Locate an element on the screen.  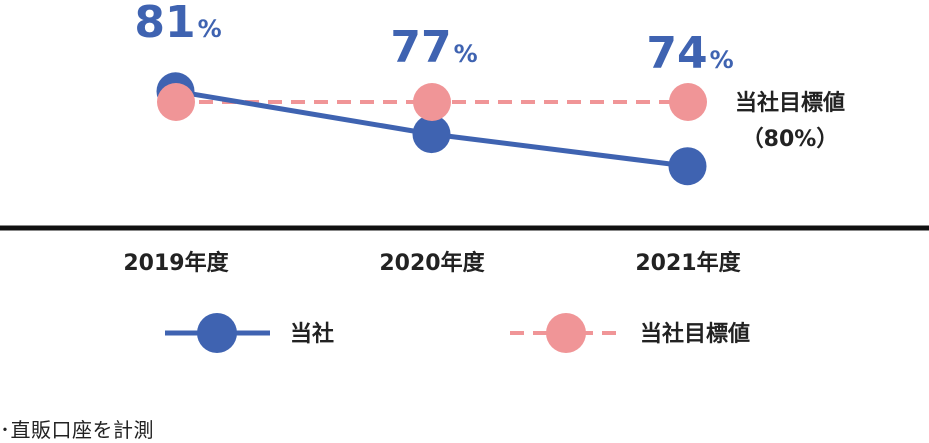
data-label: 81% is located at coordinates (177, 24).